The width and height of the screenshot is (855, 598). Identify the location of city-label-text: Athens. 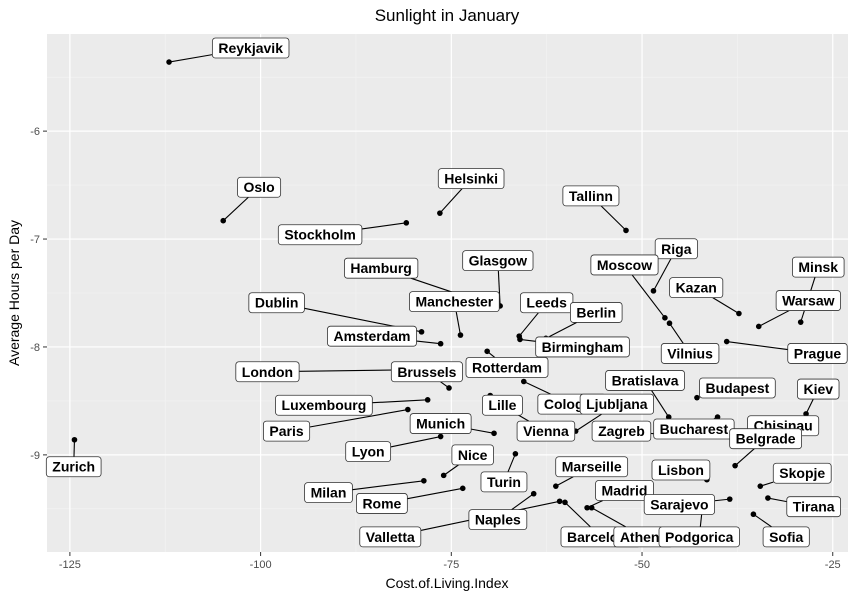
(644, 537).